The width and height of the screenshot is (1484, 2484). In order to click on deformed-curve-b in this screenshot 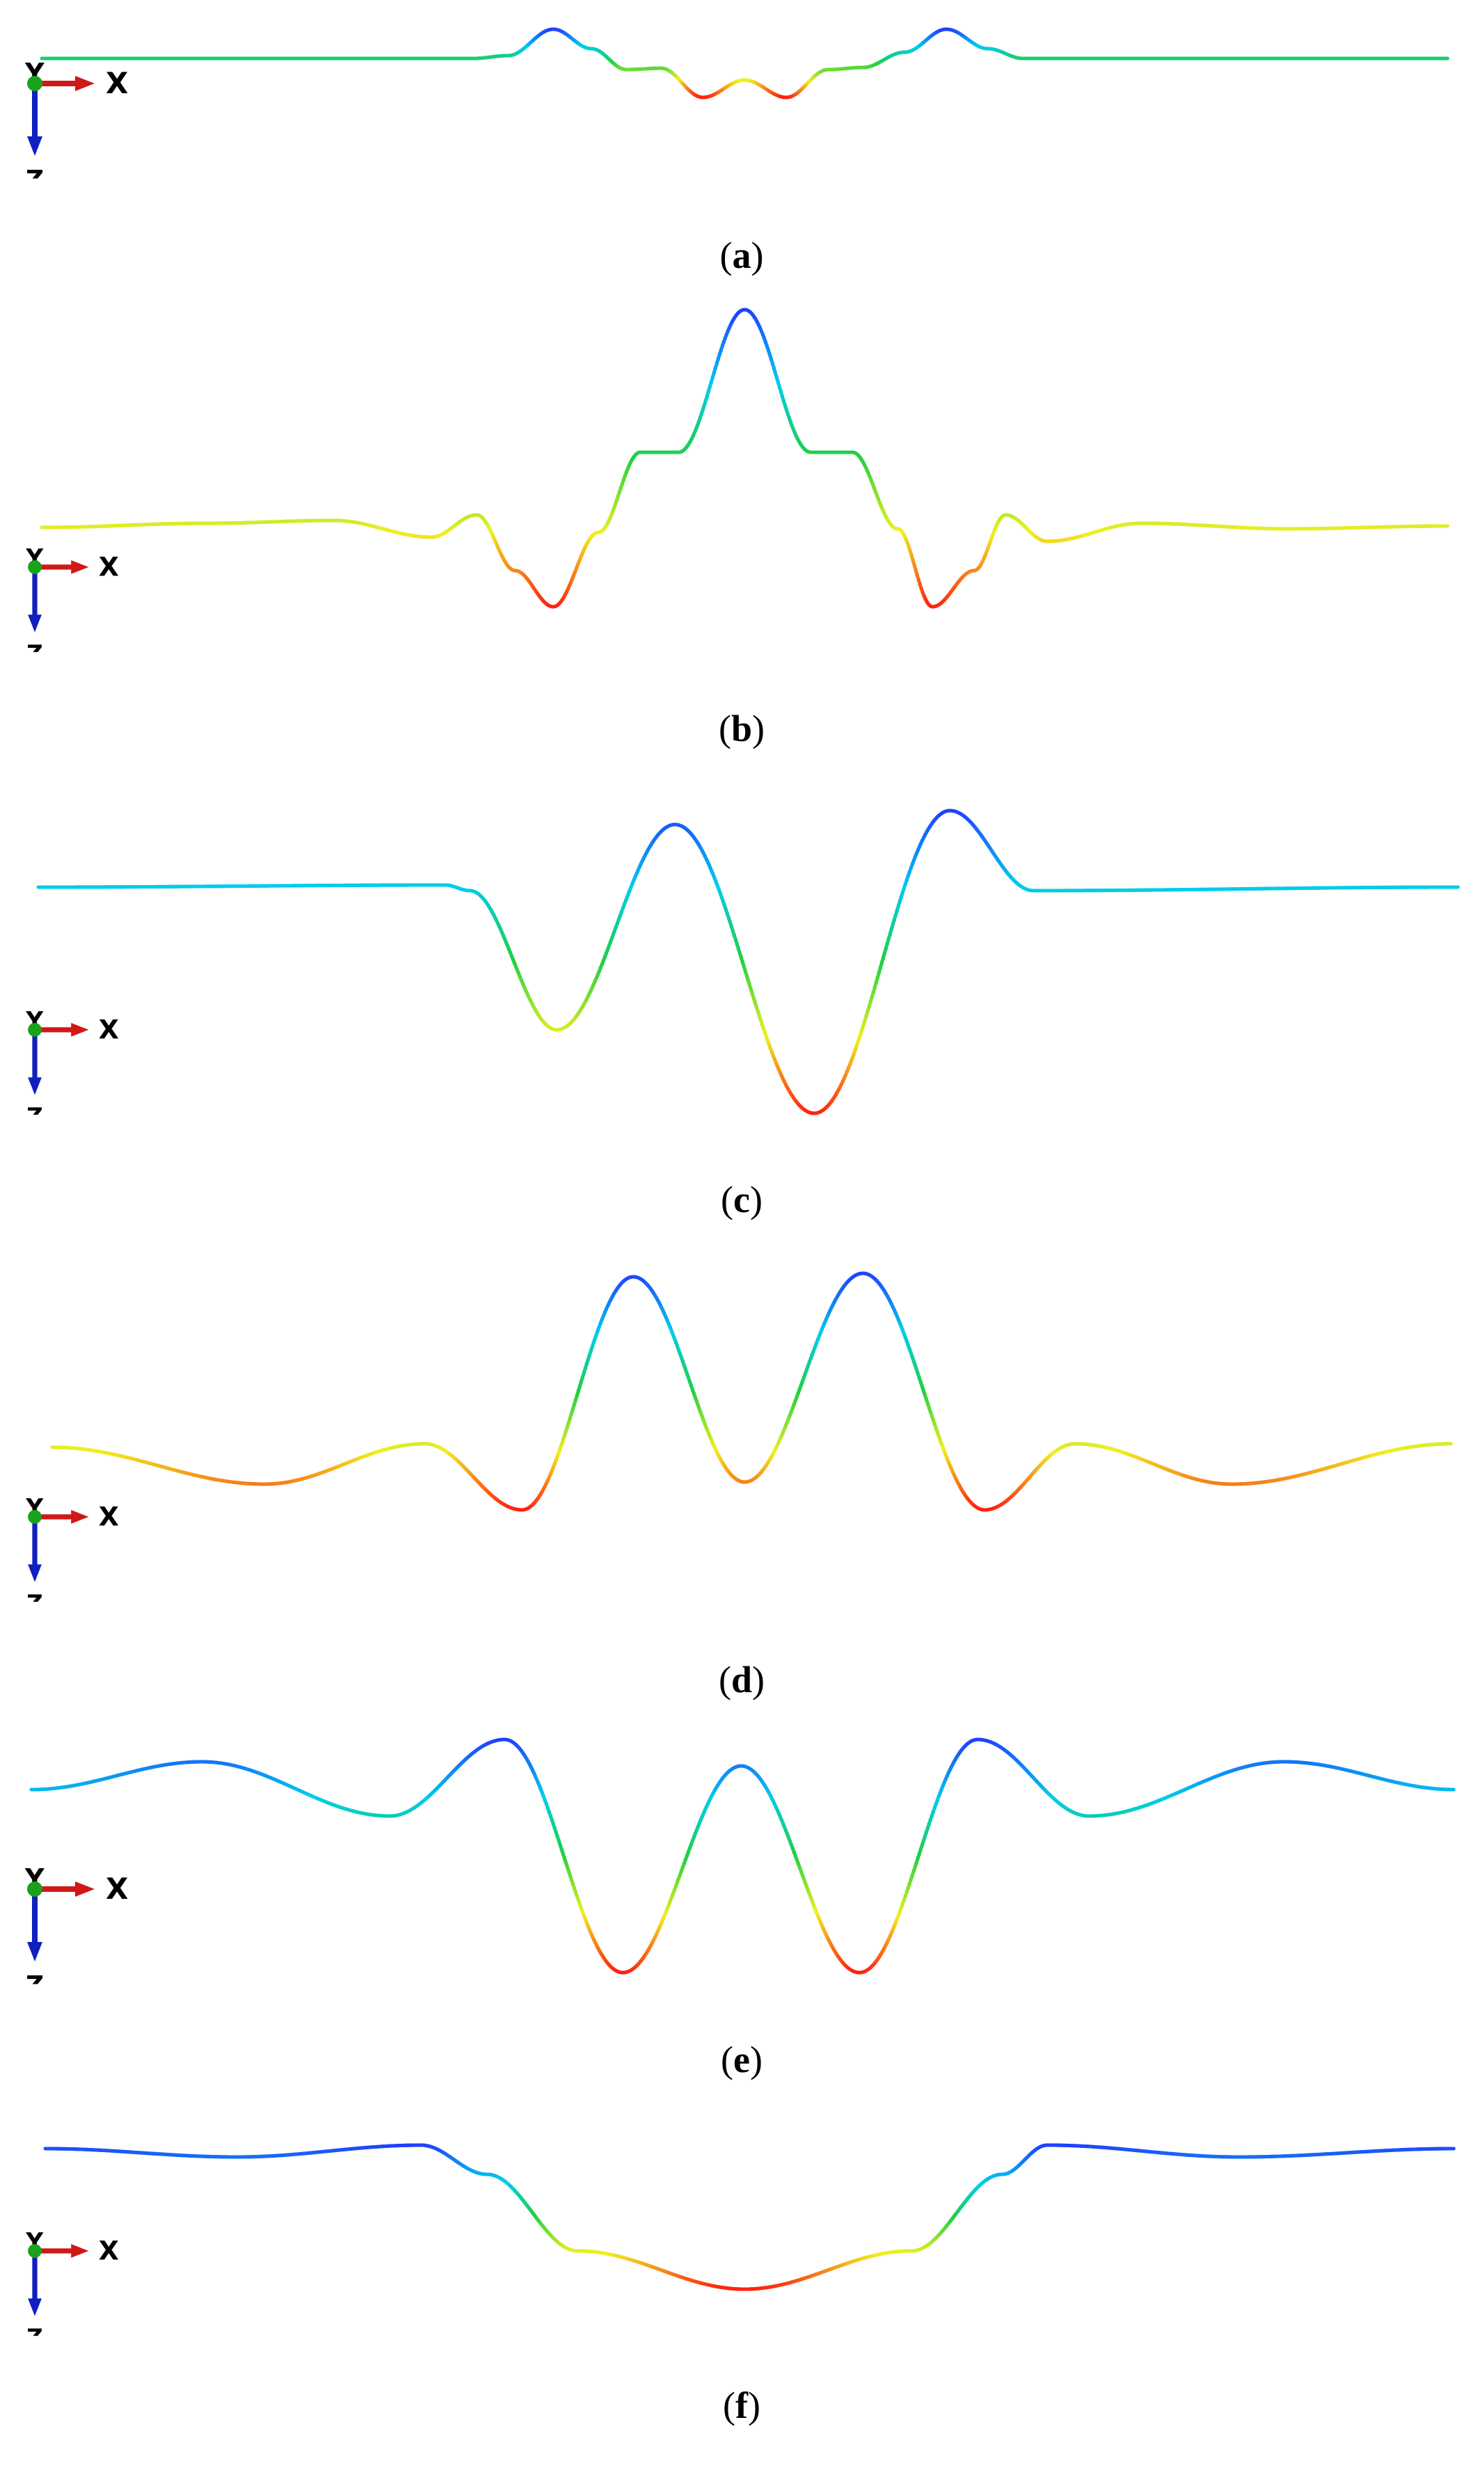, I will do `click(745, 458)`.